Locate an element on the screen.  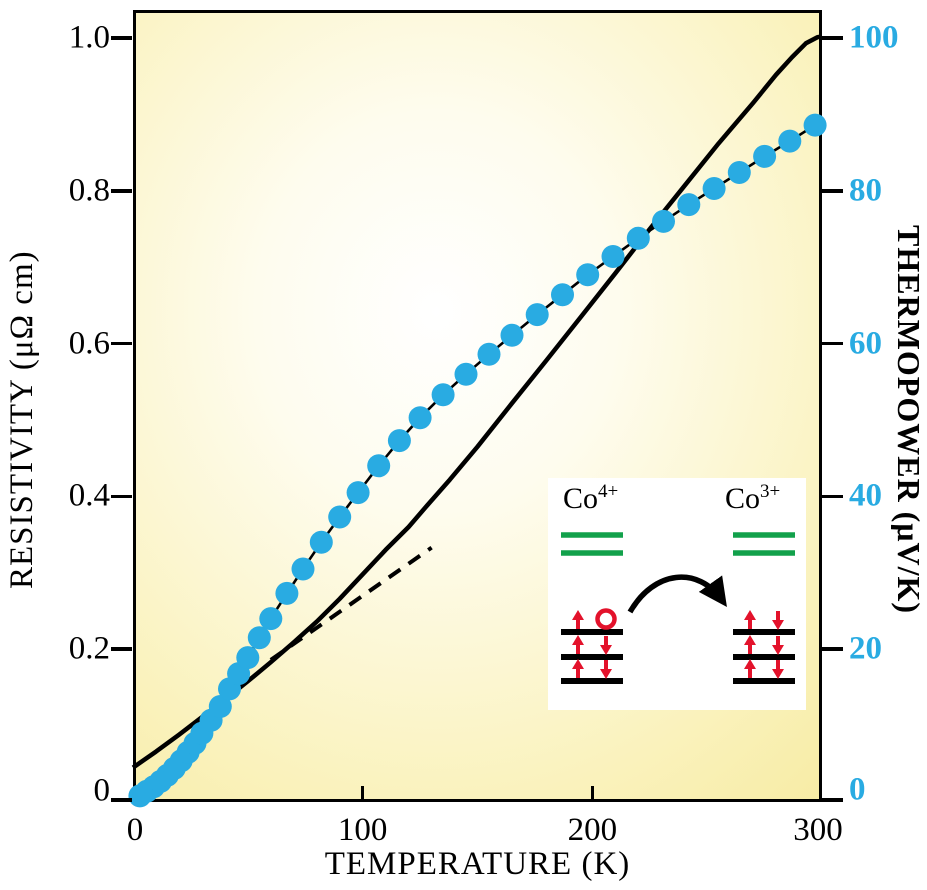
inset-diagram: Co4+ Co3+ is located at coordinates (677, 594).